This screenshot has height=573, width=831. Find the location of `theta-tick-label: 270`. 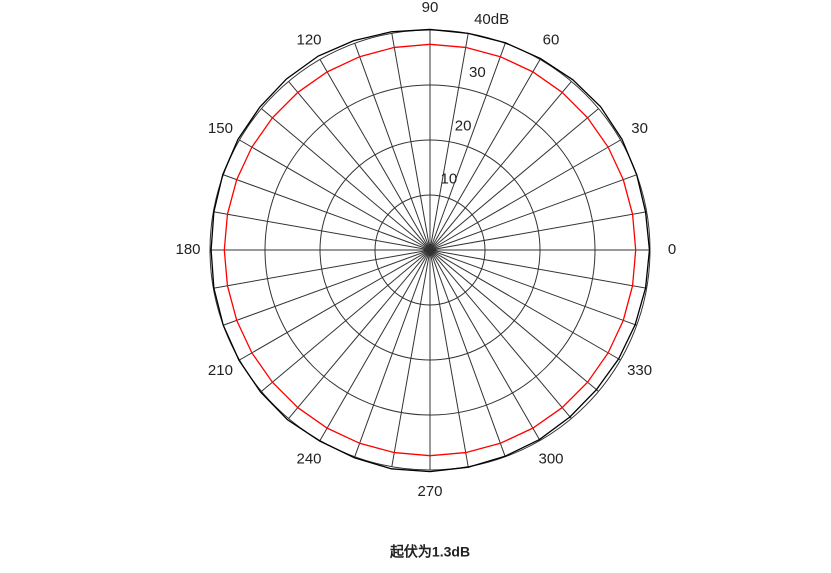

theta-tick-label: 270 is located at coordinates (429, 491).